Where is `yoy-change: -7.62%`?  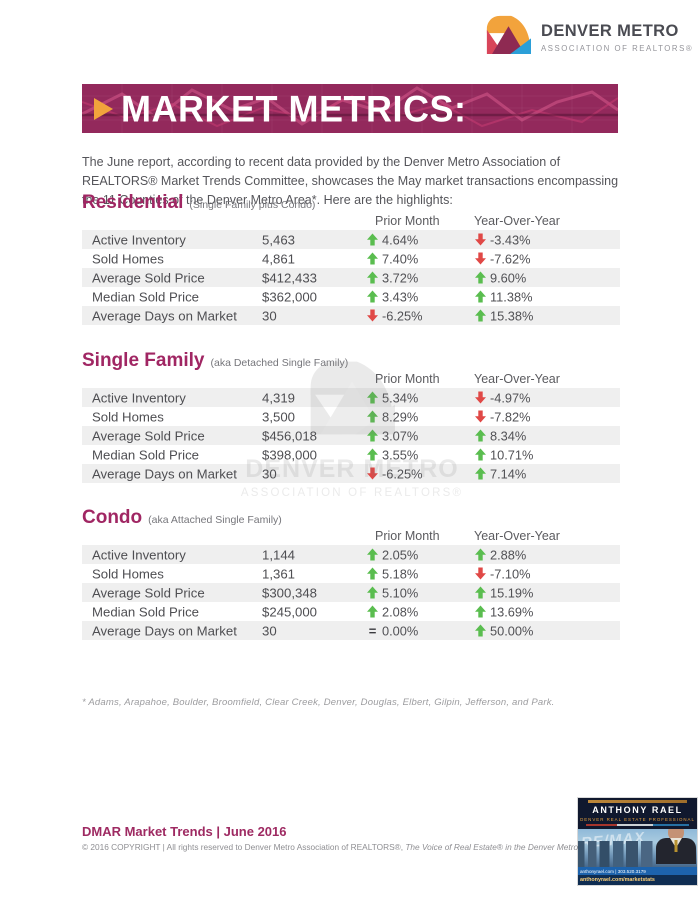 yoy-change: -7.62% is located at coordinates (503, 258).